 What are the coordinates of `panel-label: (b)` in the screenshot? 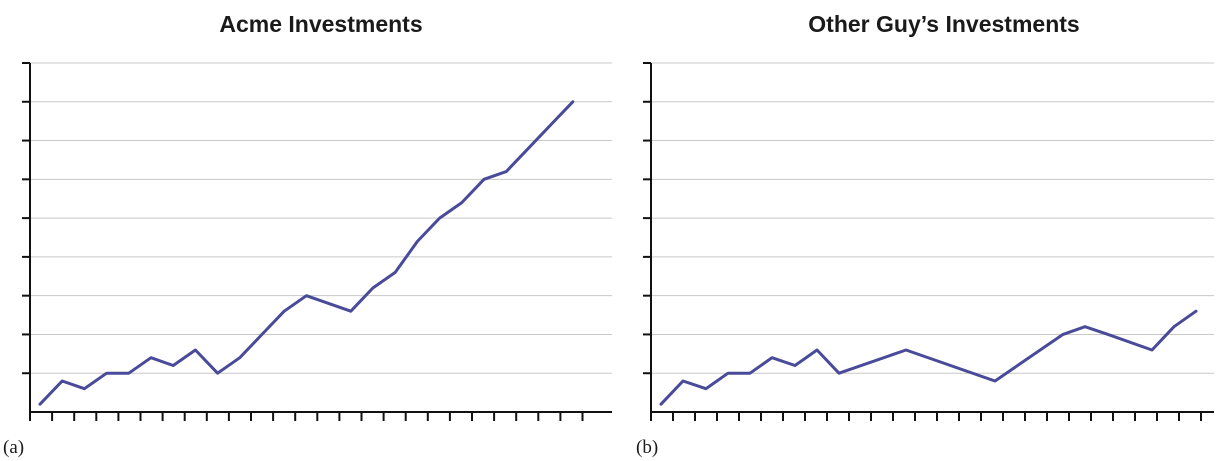 It's located at (647, 447).